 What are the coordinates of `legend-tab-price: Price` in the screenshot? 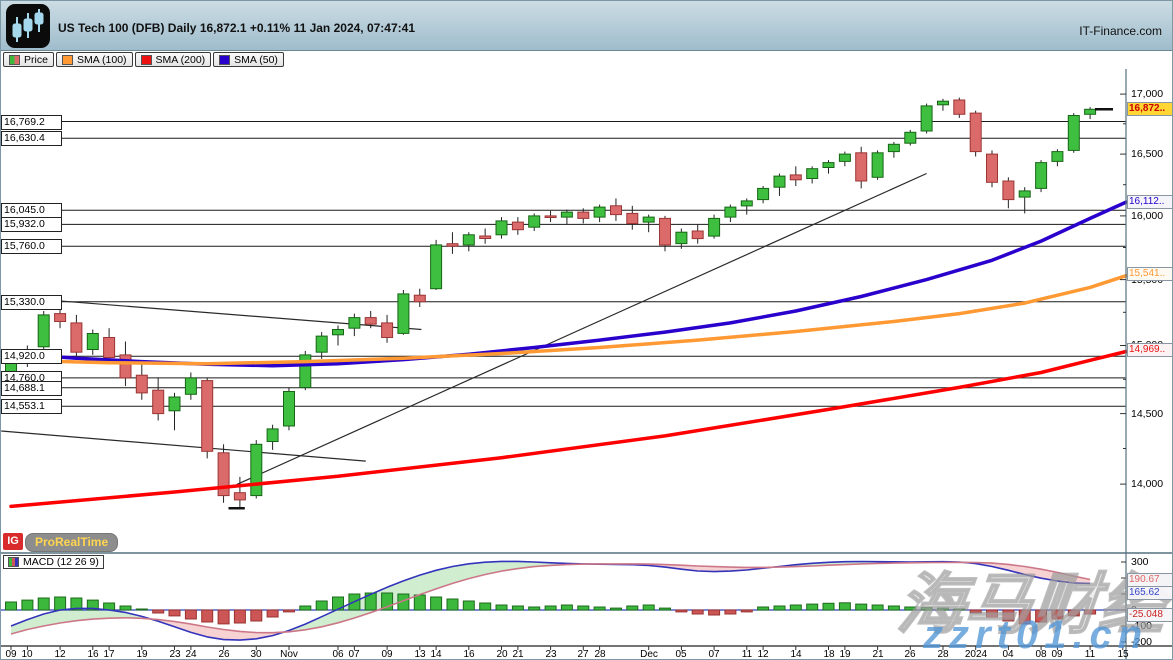 It's located at (28, 59).